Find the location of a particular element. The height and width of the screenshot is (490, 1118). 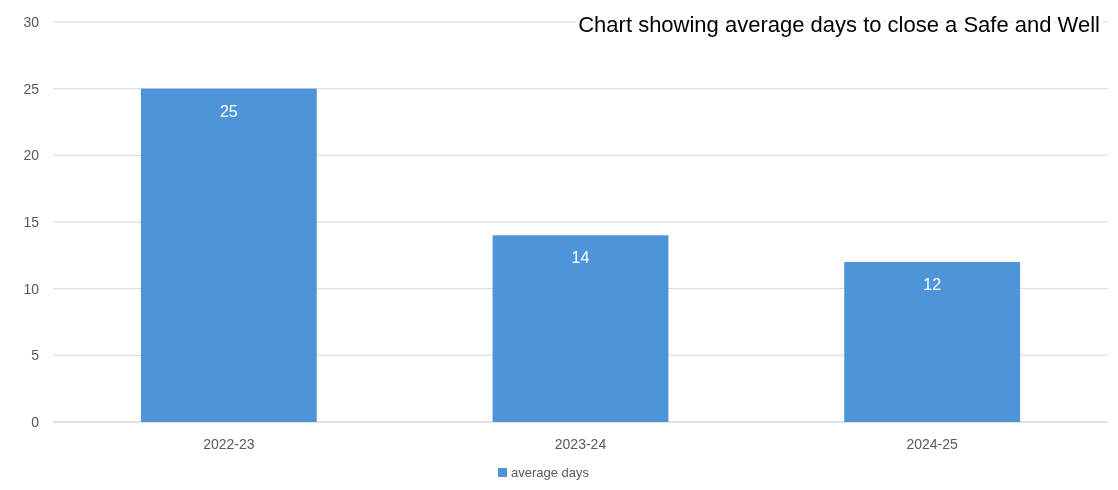

data-label: 14 is located at coordinates (580, 258).